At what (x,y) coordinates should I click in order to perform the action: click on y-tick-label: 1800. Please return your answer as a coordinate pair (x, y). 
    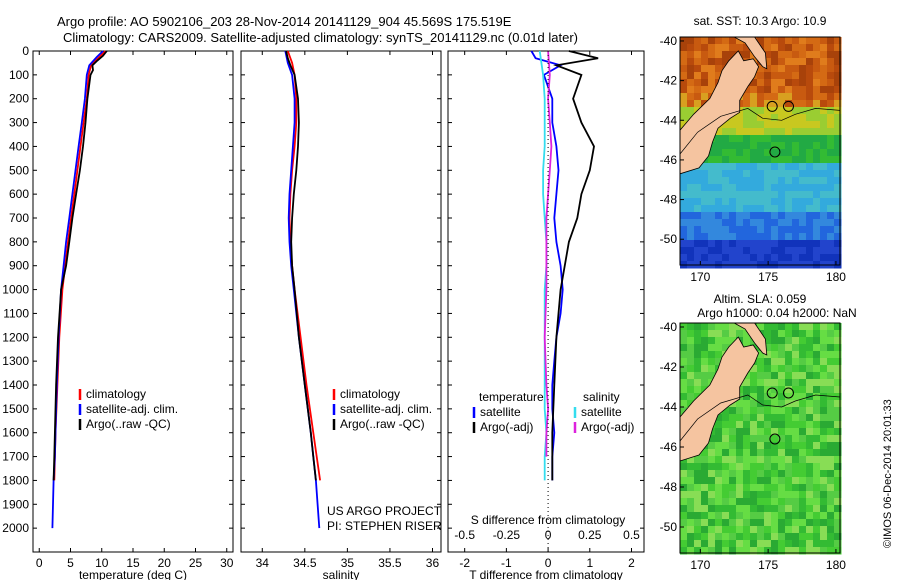
    Looking at the image, I should click on (15, 480).